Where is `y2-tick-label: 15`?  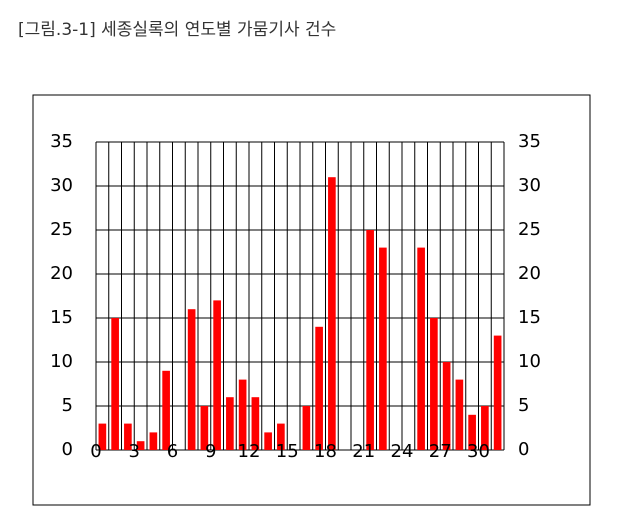 y2-tick-label: 15 is located at coordinates (529, 317).